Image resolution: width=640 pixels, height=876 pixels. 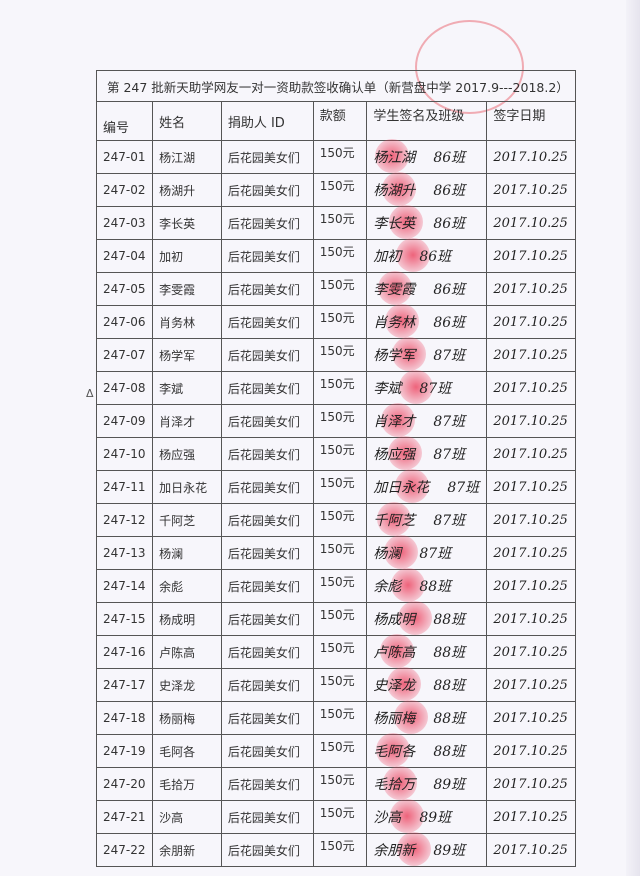 I want to click on margin-mark: Δ, so click(x=90, y=393).